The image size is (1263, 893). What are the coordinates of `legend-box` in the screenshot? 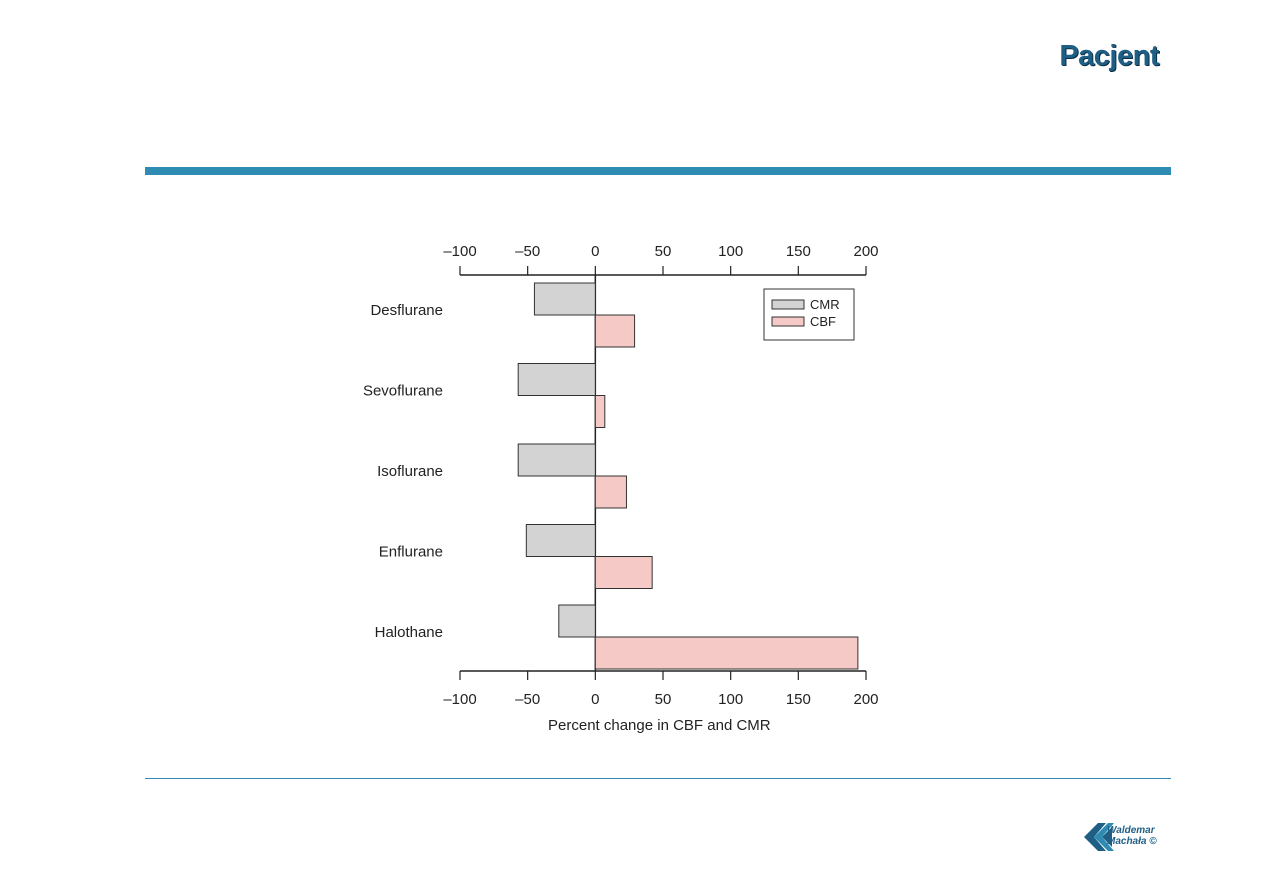 It's located at (809, 314).